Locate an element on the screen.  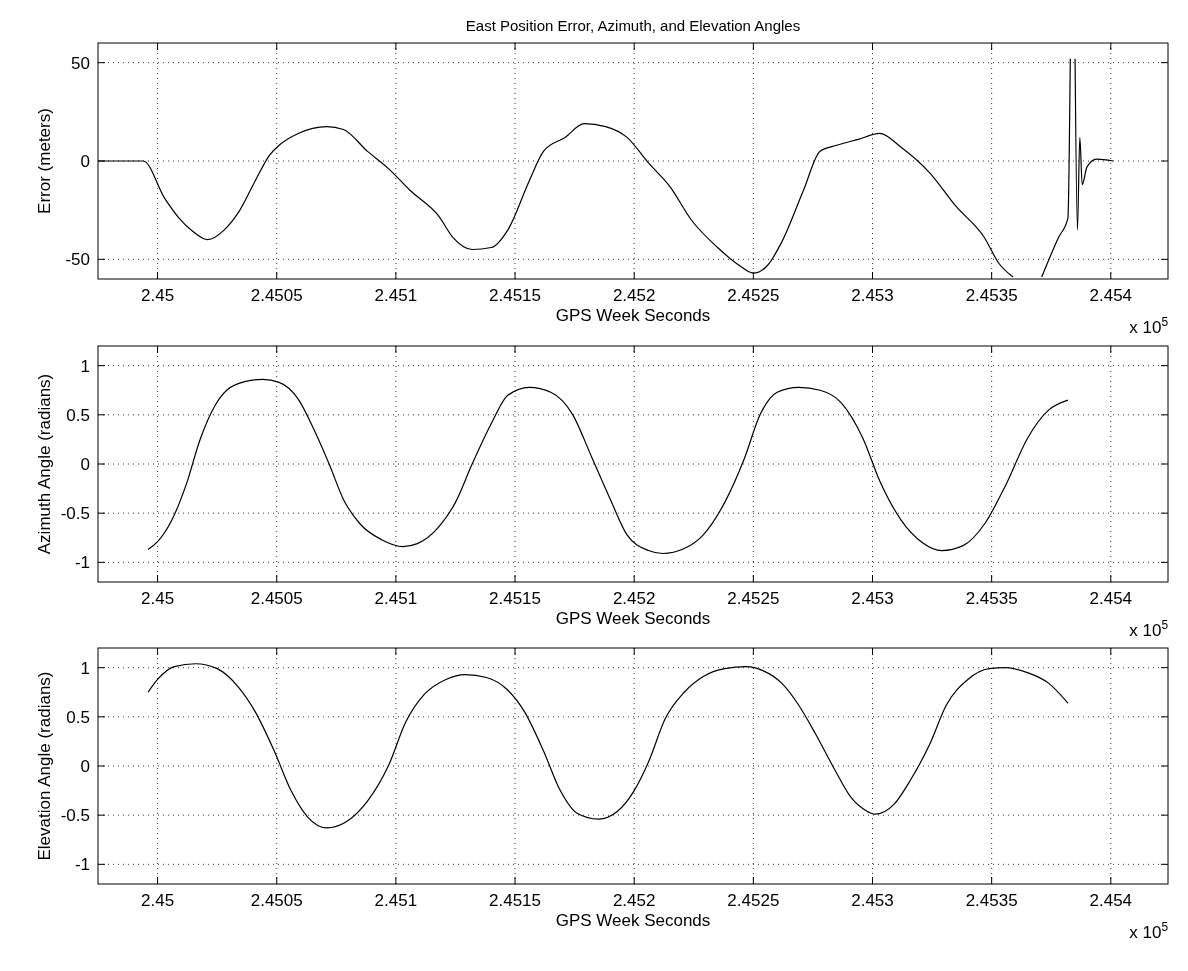
chart-title: East Position Error, Azimuth, and Elevation Angles is located at coordinates (633, 25).